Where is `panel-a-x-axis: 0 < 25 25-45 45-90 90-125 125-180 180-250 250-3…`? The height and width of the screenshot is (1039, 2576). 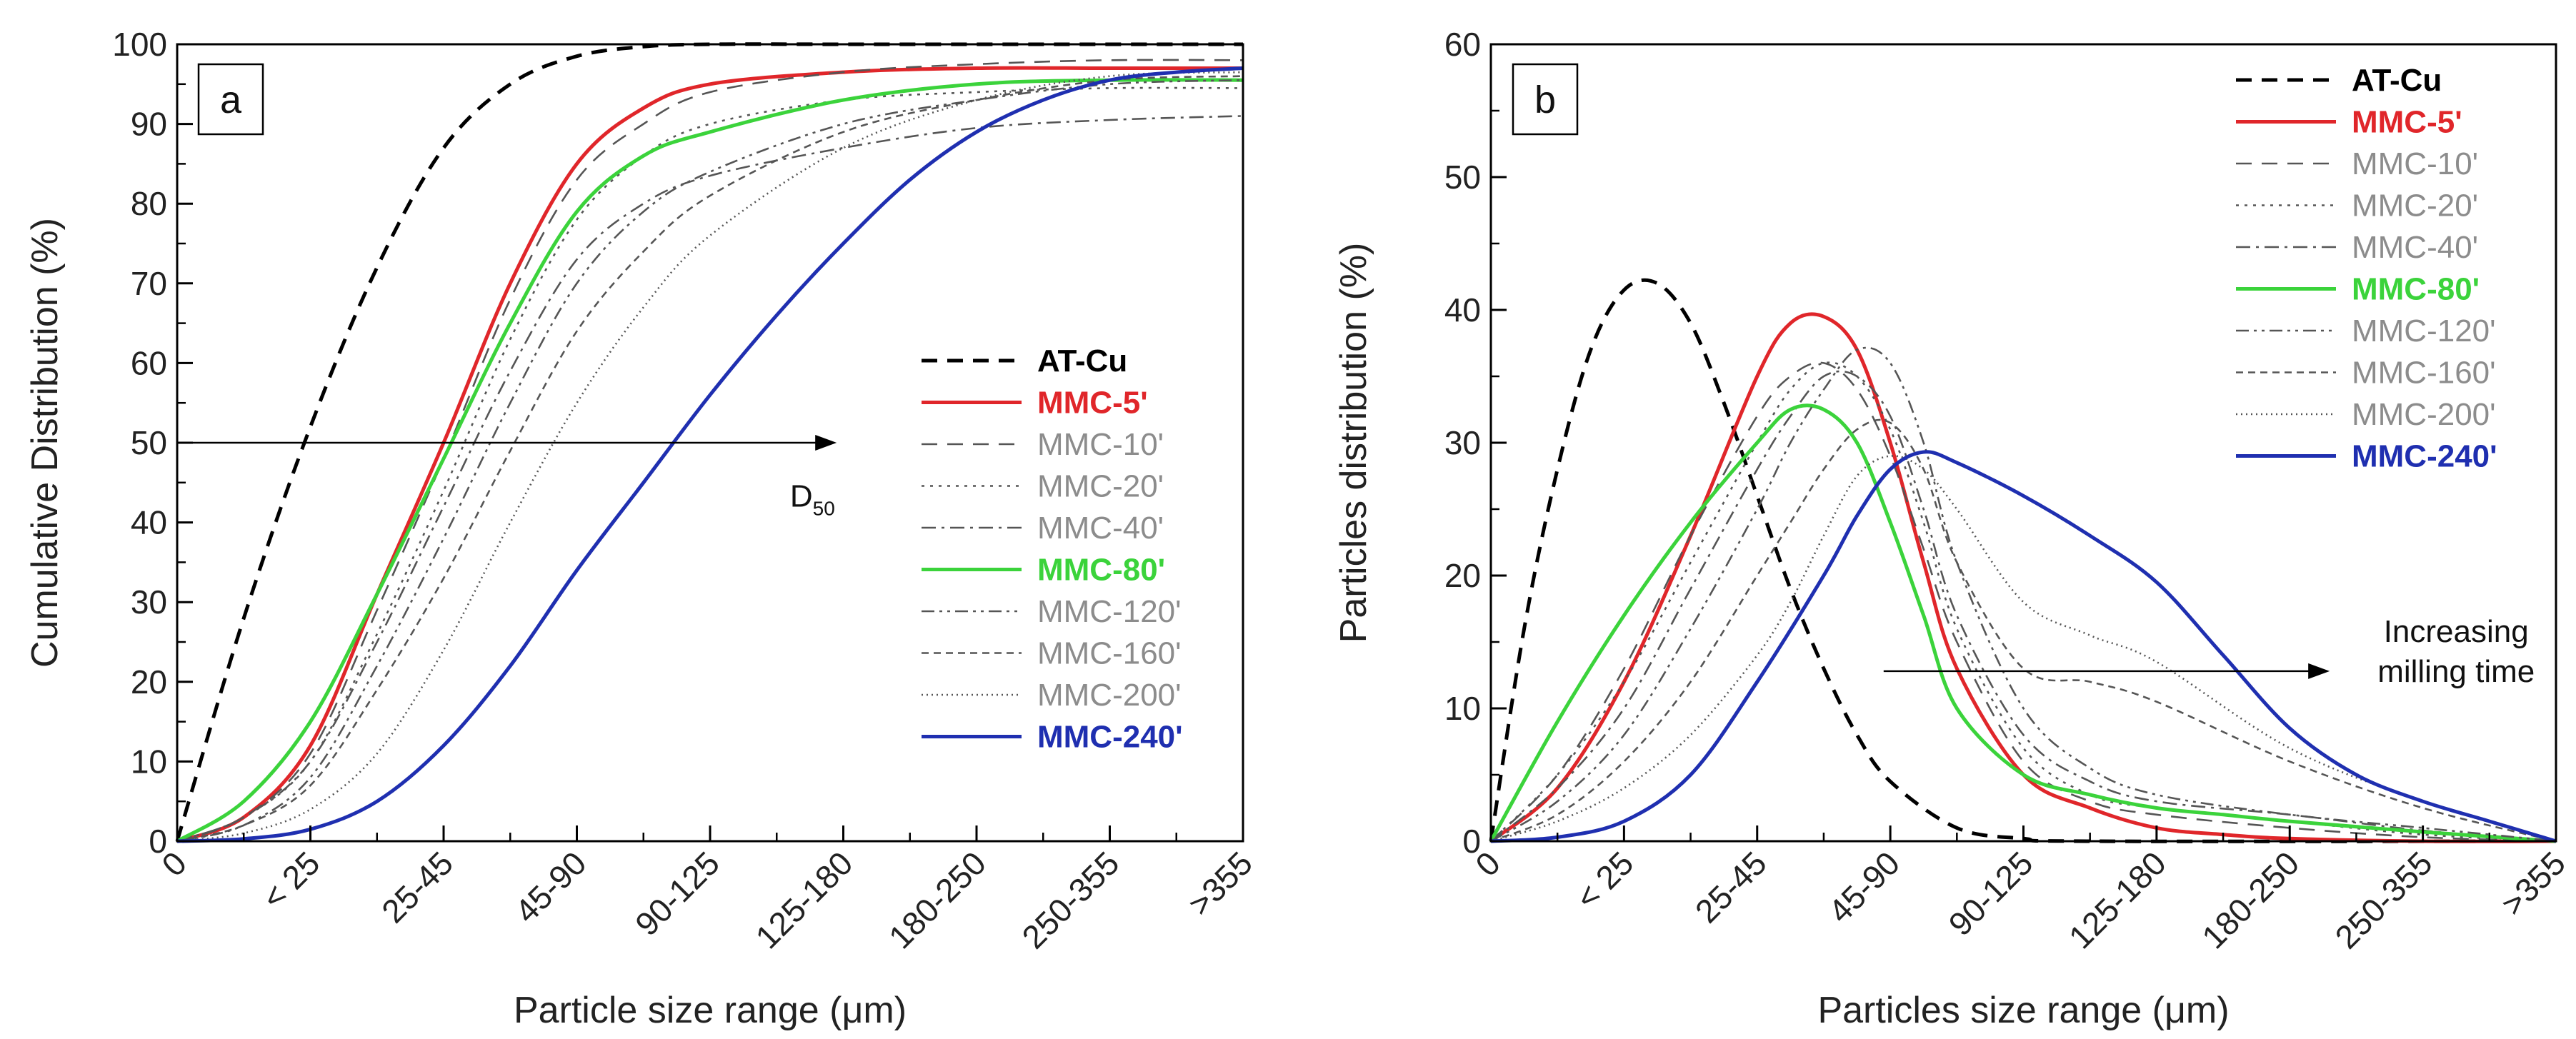
panel-a-x-axis: 0 < 25 25-45 45-90 90-125 125-180 180-250 250-3… is located at coordinates (706, 890).